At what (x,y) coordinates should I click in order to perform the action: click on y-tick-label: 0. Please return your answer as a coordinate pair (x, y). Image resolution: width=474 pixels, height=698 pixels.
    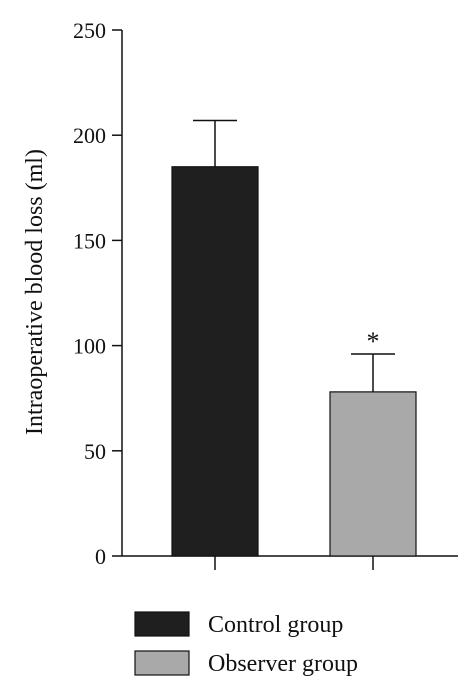
    Looking at the image, I should click on (100, 556).